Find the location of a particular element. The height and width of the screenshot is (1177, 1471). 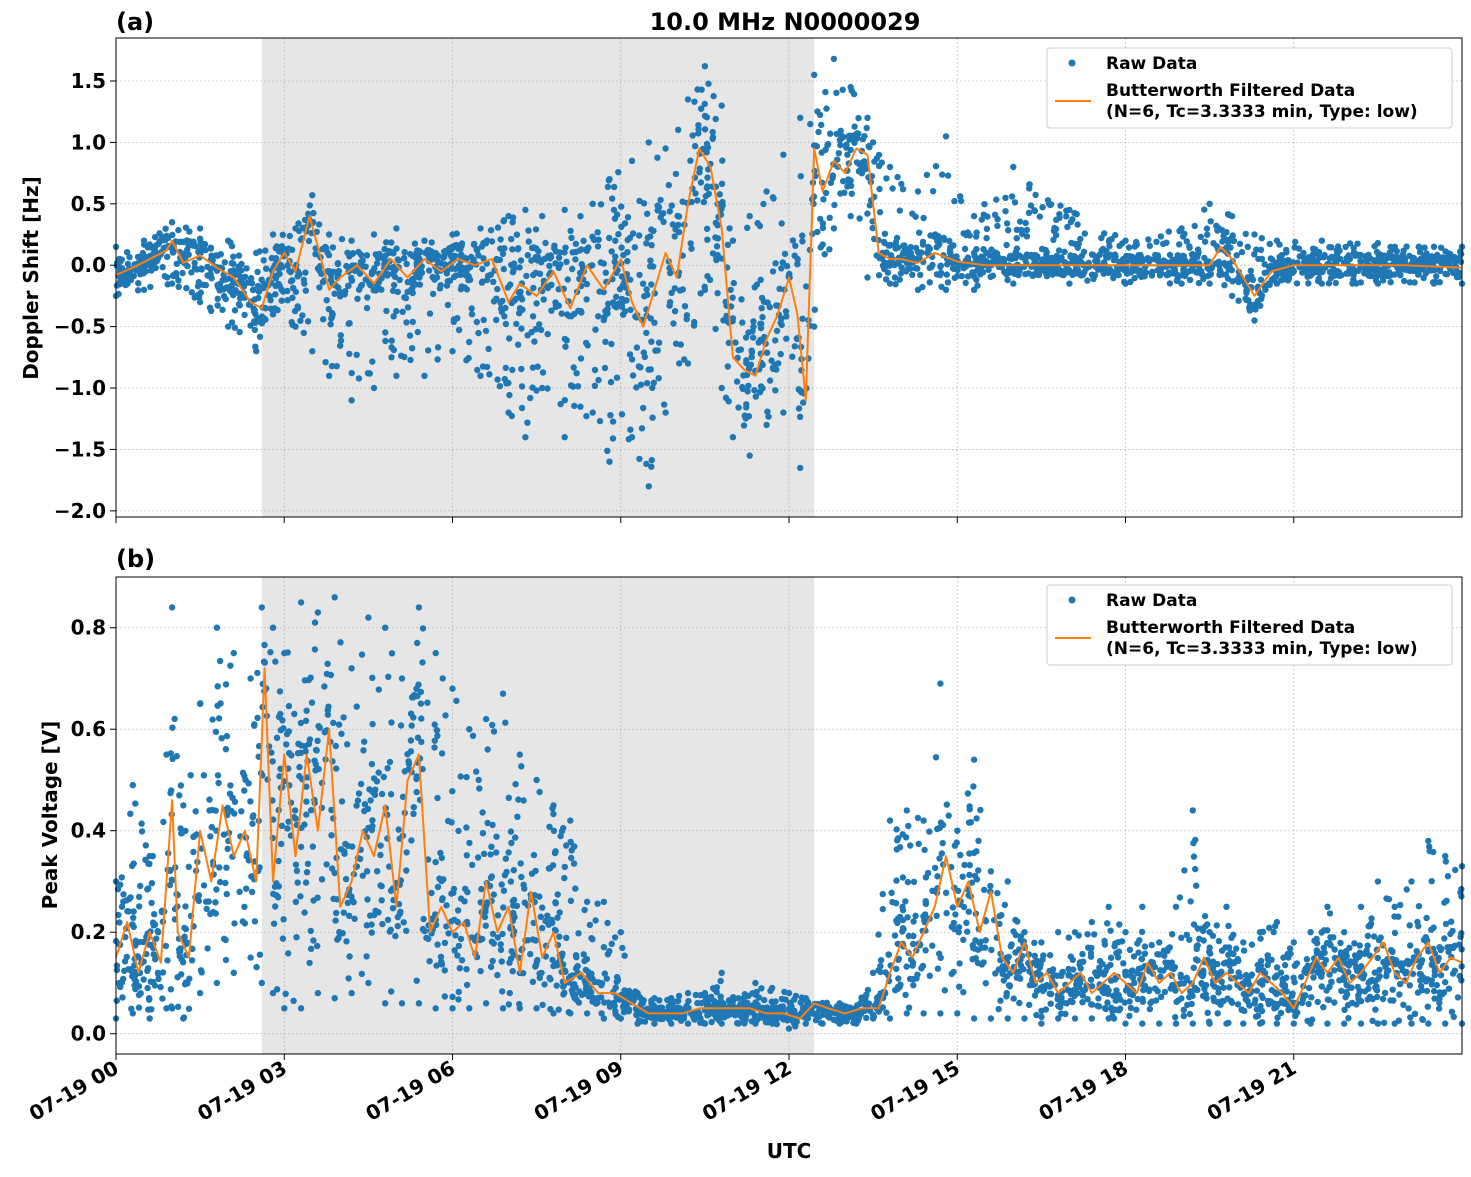

y-tick-label: −2.0 is located at coordinates (80, 511).